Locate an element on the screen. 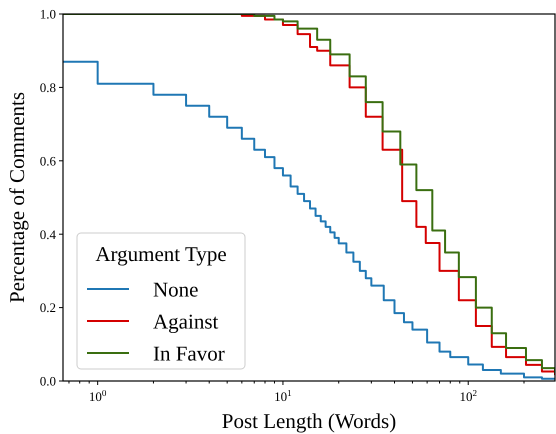 Image resolution: width=556 pixels, height=434 pixels. legend-label: None is located at coordinates (175, 289).